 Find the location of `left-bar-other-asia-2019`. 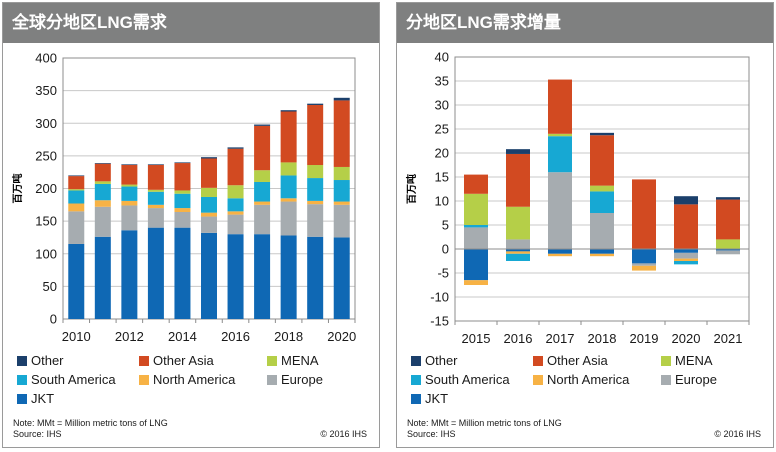

left-bar-other-asia-2019 is located at coordinates (315, 135).